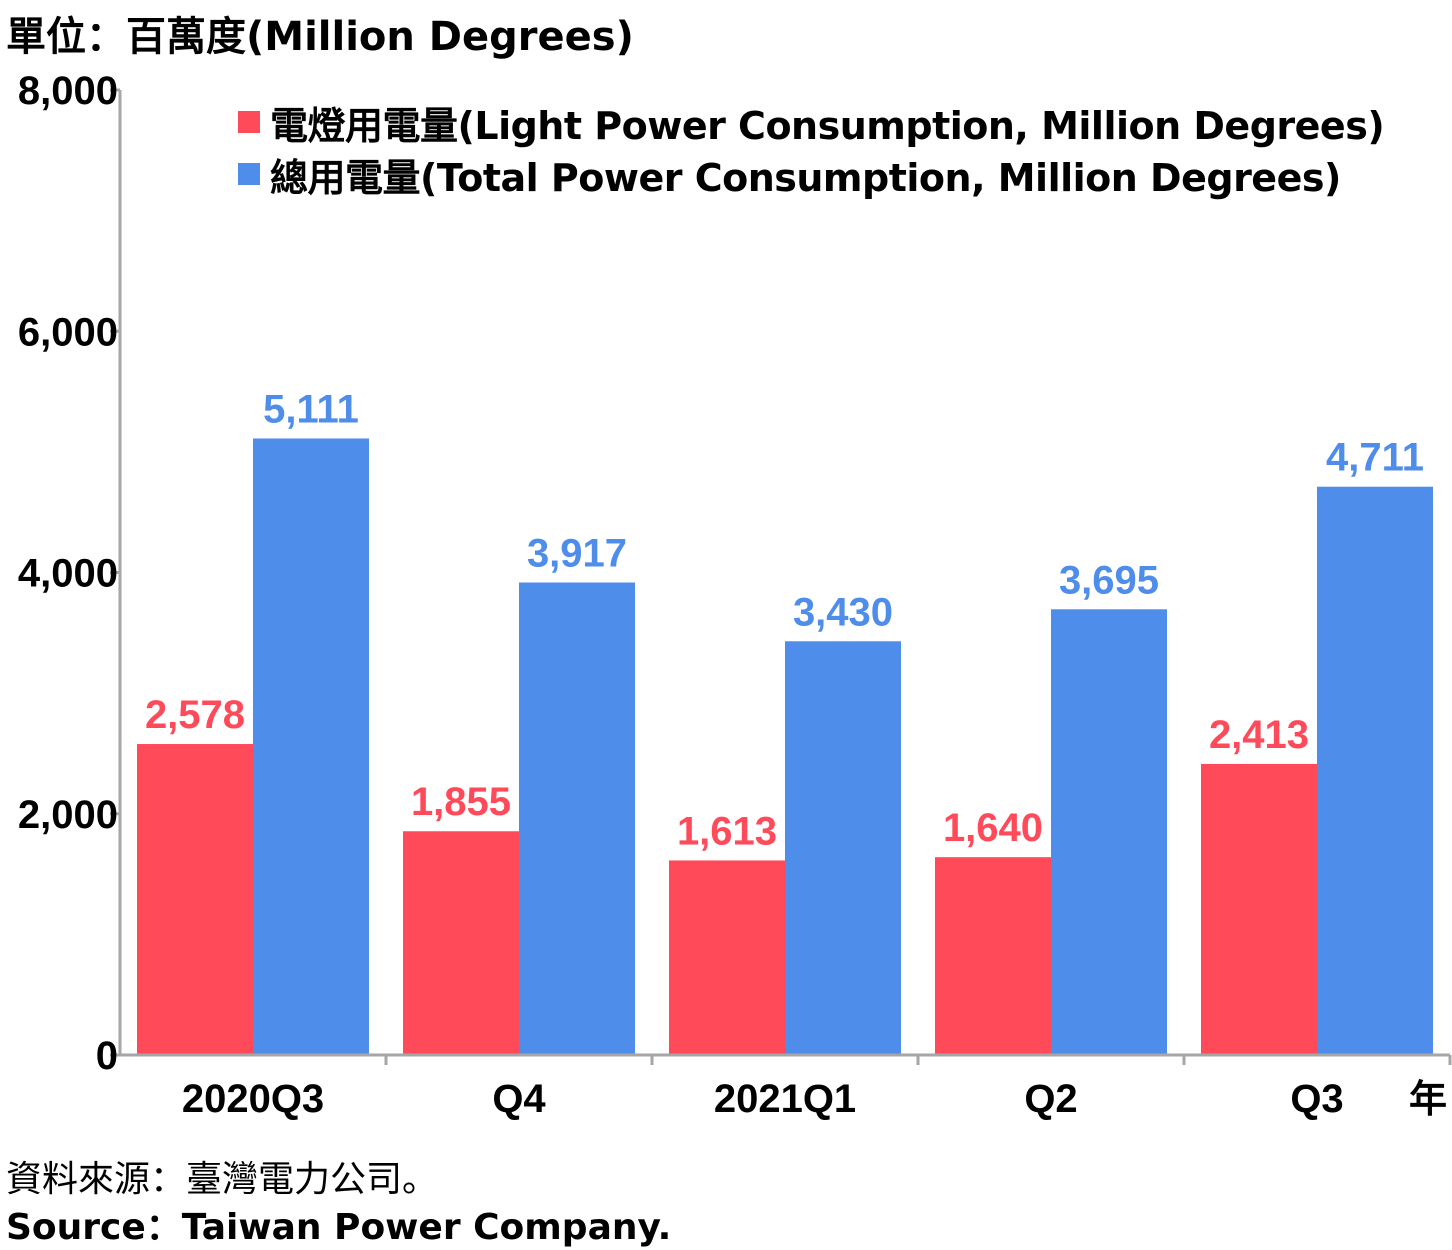 Image resolution: width=1452 pixels, height=1250 pixels. Describe the element at coordinates (519, 1099) in the screenshot. I see `x-tick-label-1: Q4` at that location.